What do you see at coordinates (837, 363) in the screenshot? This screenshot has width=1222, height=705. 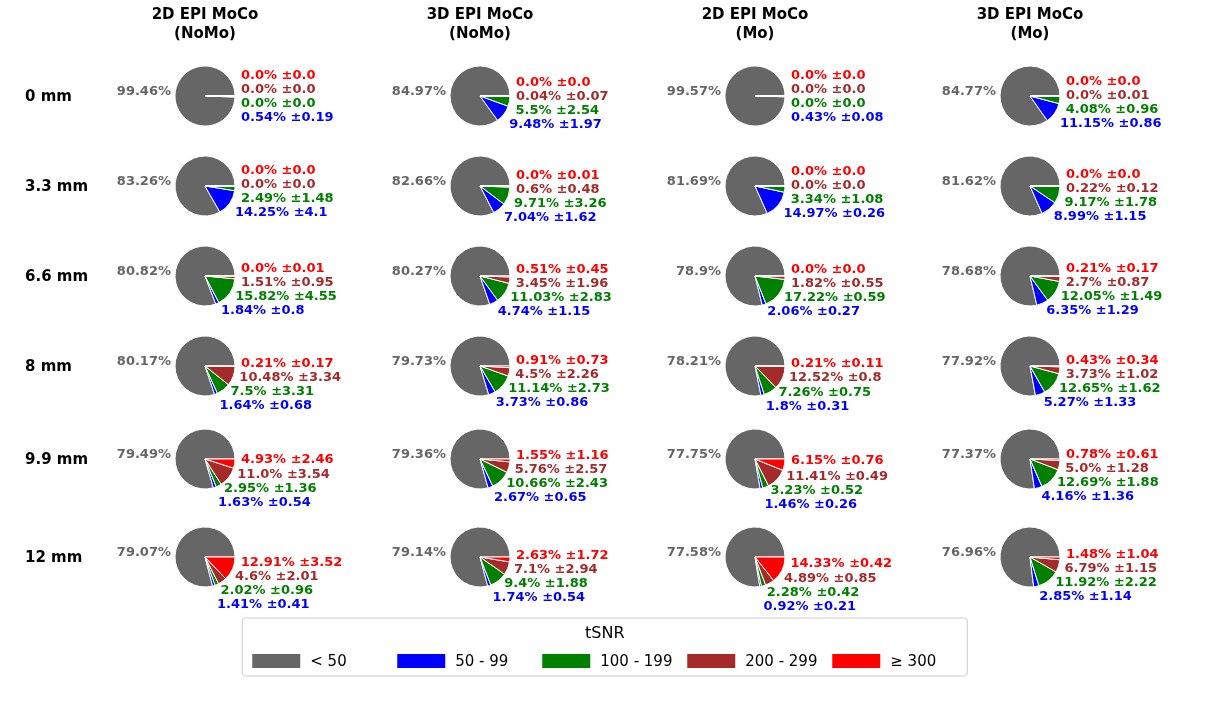 I see `data-label: 0.21% ±0.11` at bounding box center [837, 363].